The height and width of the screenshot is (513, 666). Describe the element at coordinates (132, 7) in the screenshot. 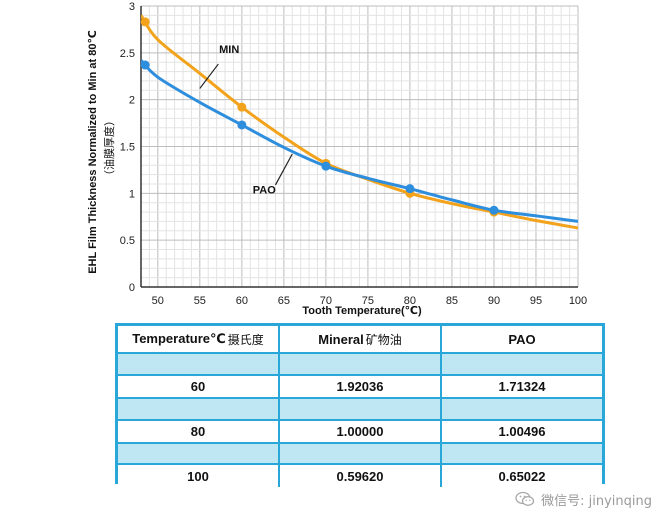

I see `y-tick-label: 3` at that location.